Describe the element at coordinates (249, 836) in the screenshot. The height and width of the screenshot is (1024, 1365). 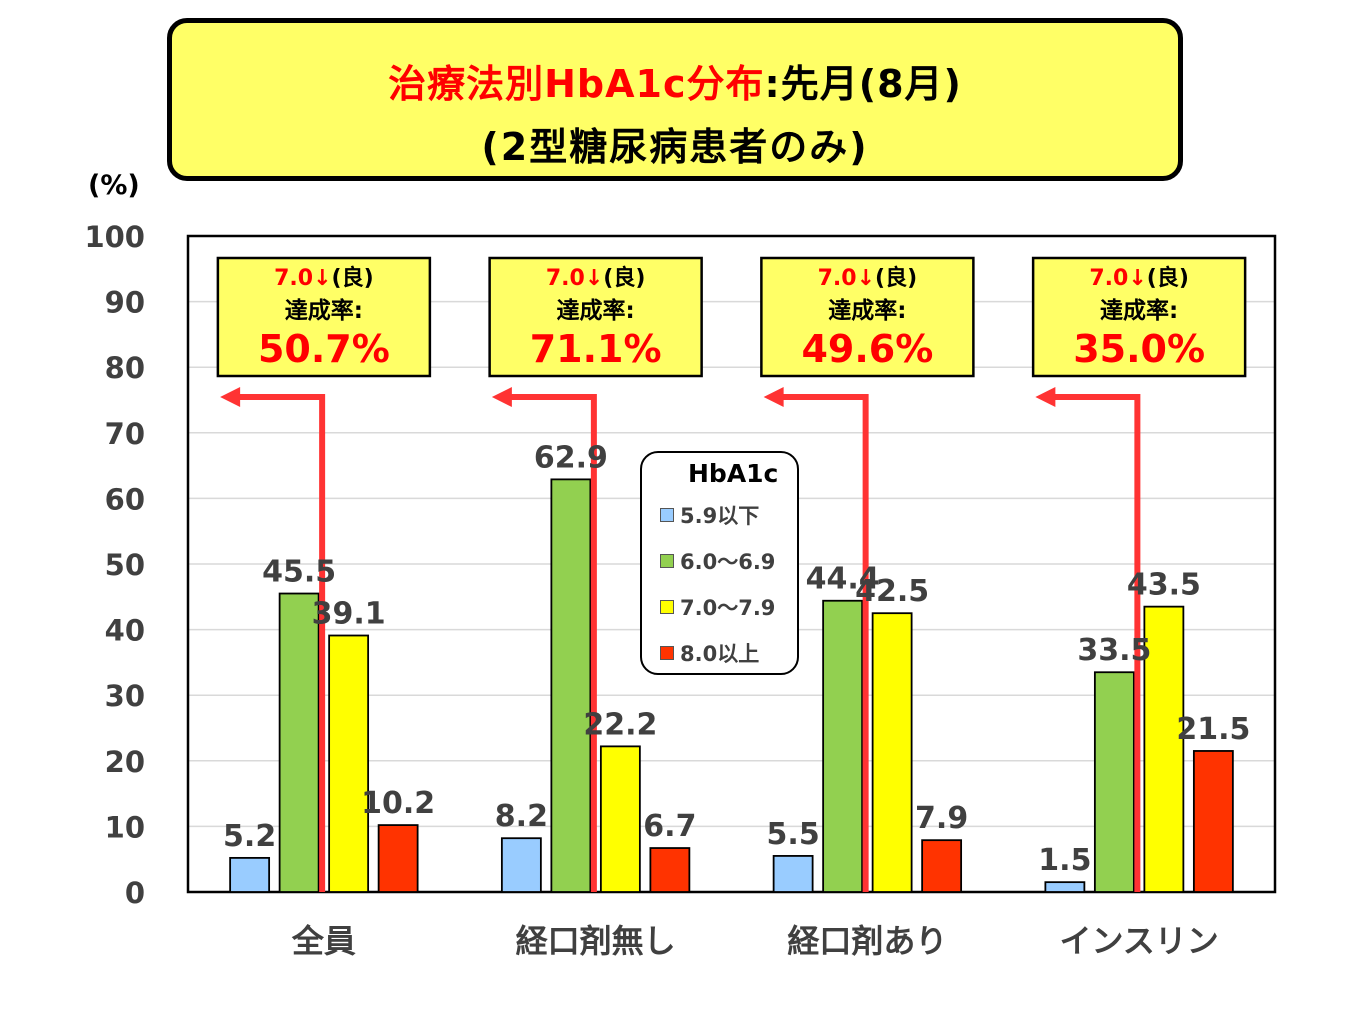
I see `data-label: 5.2` at that location.